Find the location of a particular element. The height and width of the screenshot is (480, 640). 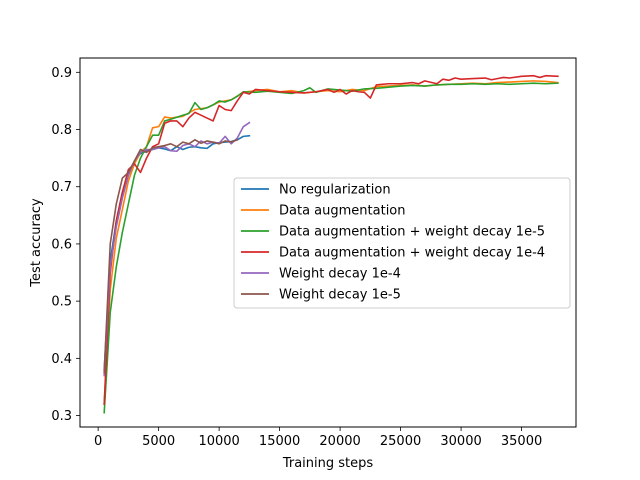

y-axis-label: Test accuracy is located at coordinates (36, 243).